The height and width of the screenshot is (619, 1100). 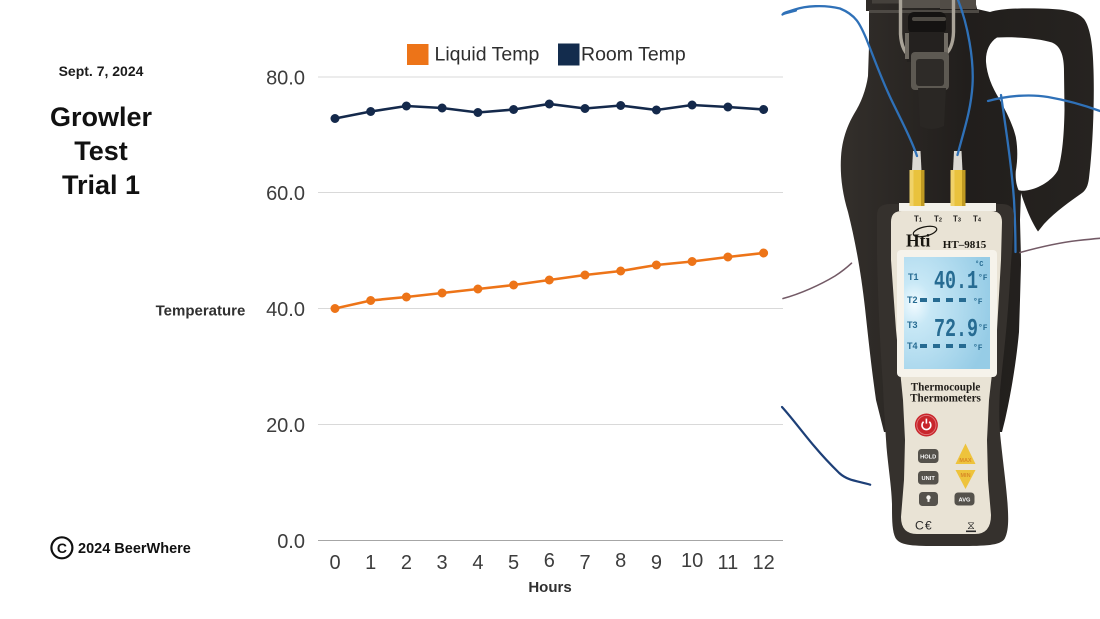 What do you see at coordinates (965, 461) in the screenshot?
I see `svg-text: MAX` at bounding box center [965, 461].